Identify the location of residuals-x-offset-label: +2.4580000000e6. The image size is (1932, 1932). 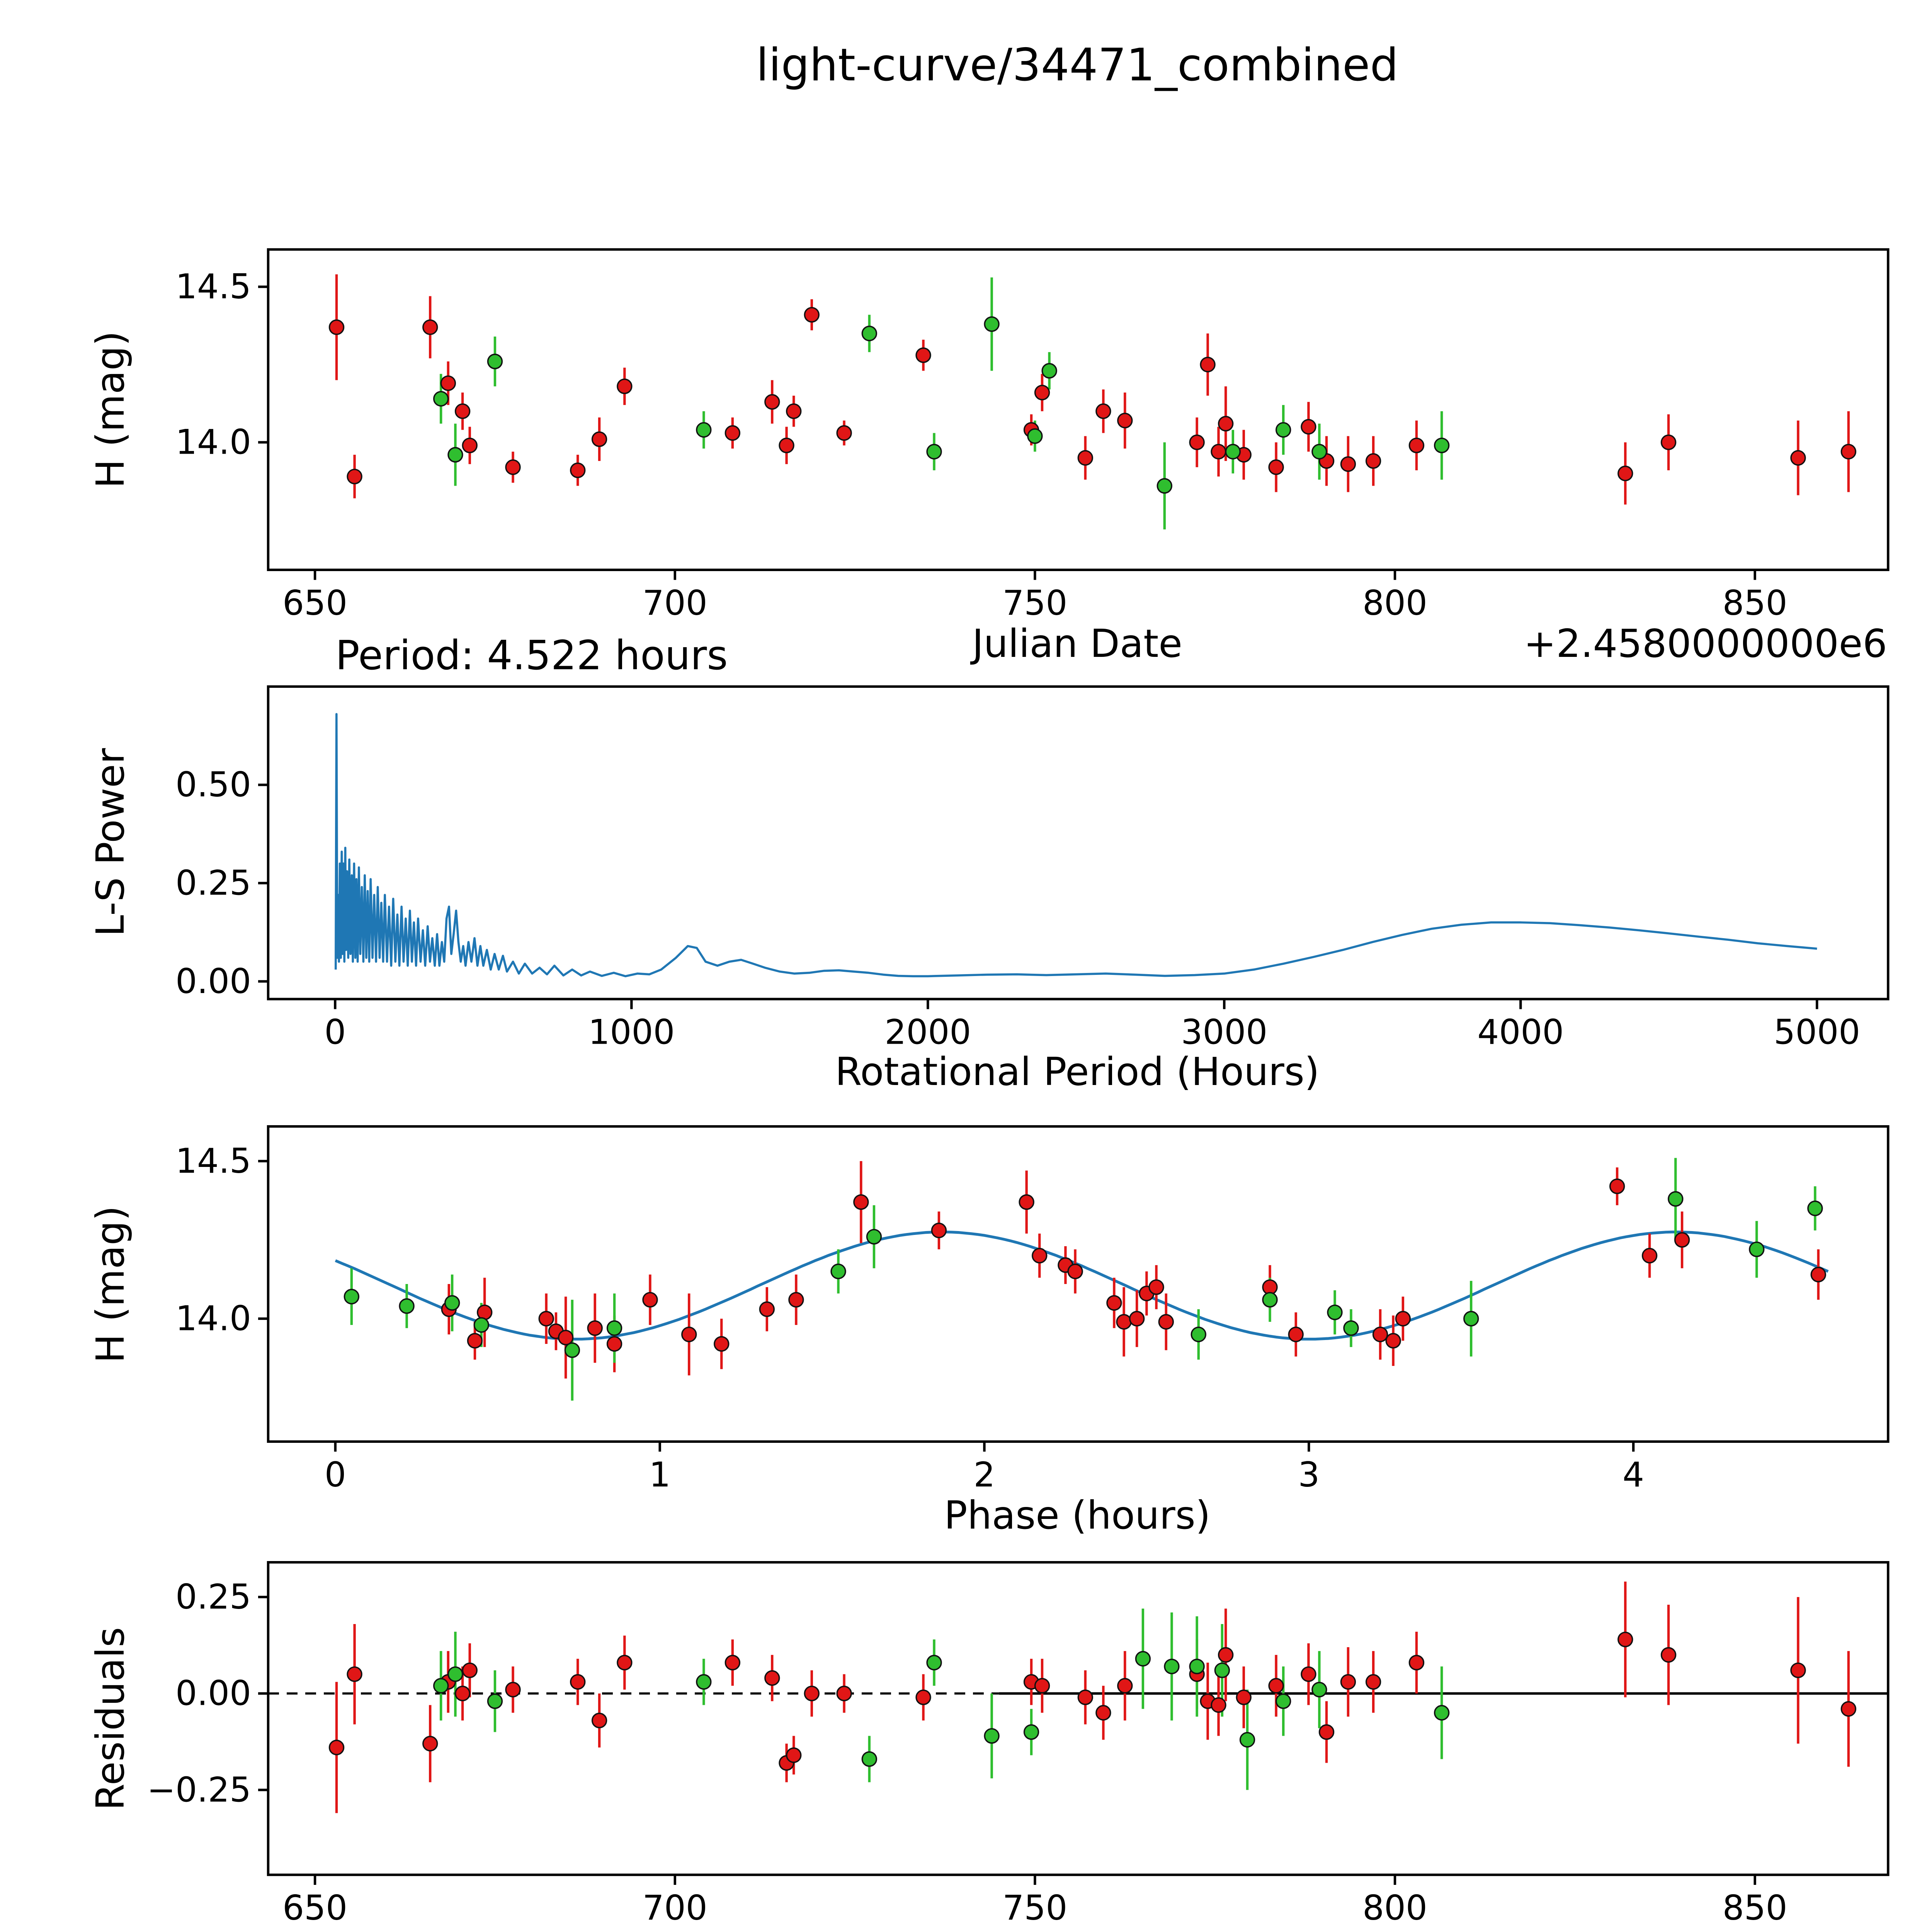
(1705, 1928).